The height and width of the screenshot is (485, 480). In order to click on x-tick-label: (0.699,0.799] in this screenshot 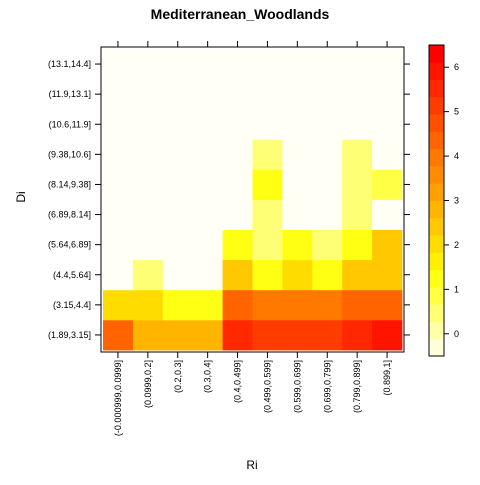, I will do `click(327, 386)`.